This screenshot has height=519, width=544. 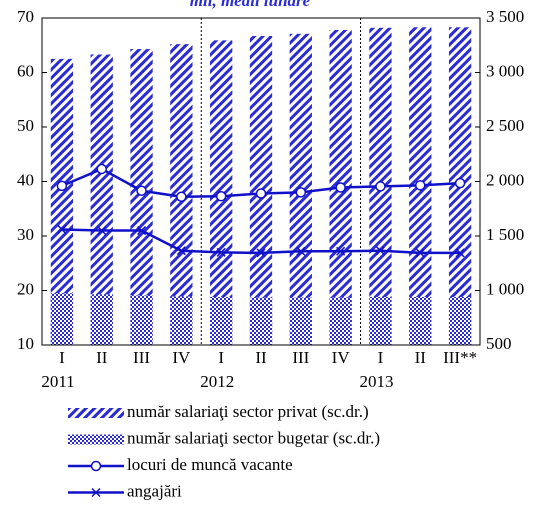 What do you see at coordinates (377, 381) in the screenshot?
I see `year-label: 2013` at bounding box center [377, 381].